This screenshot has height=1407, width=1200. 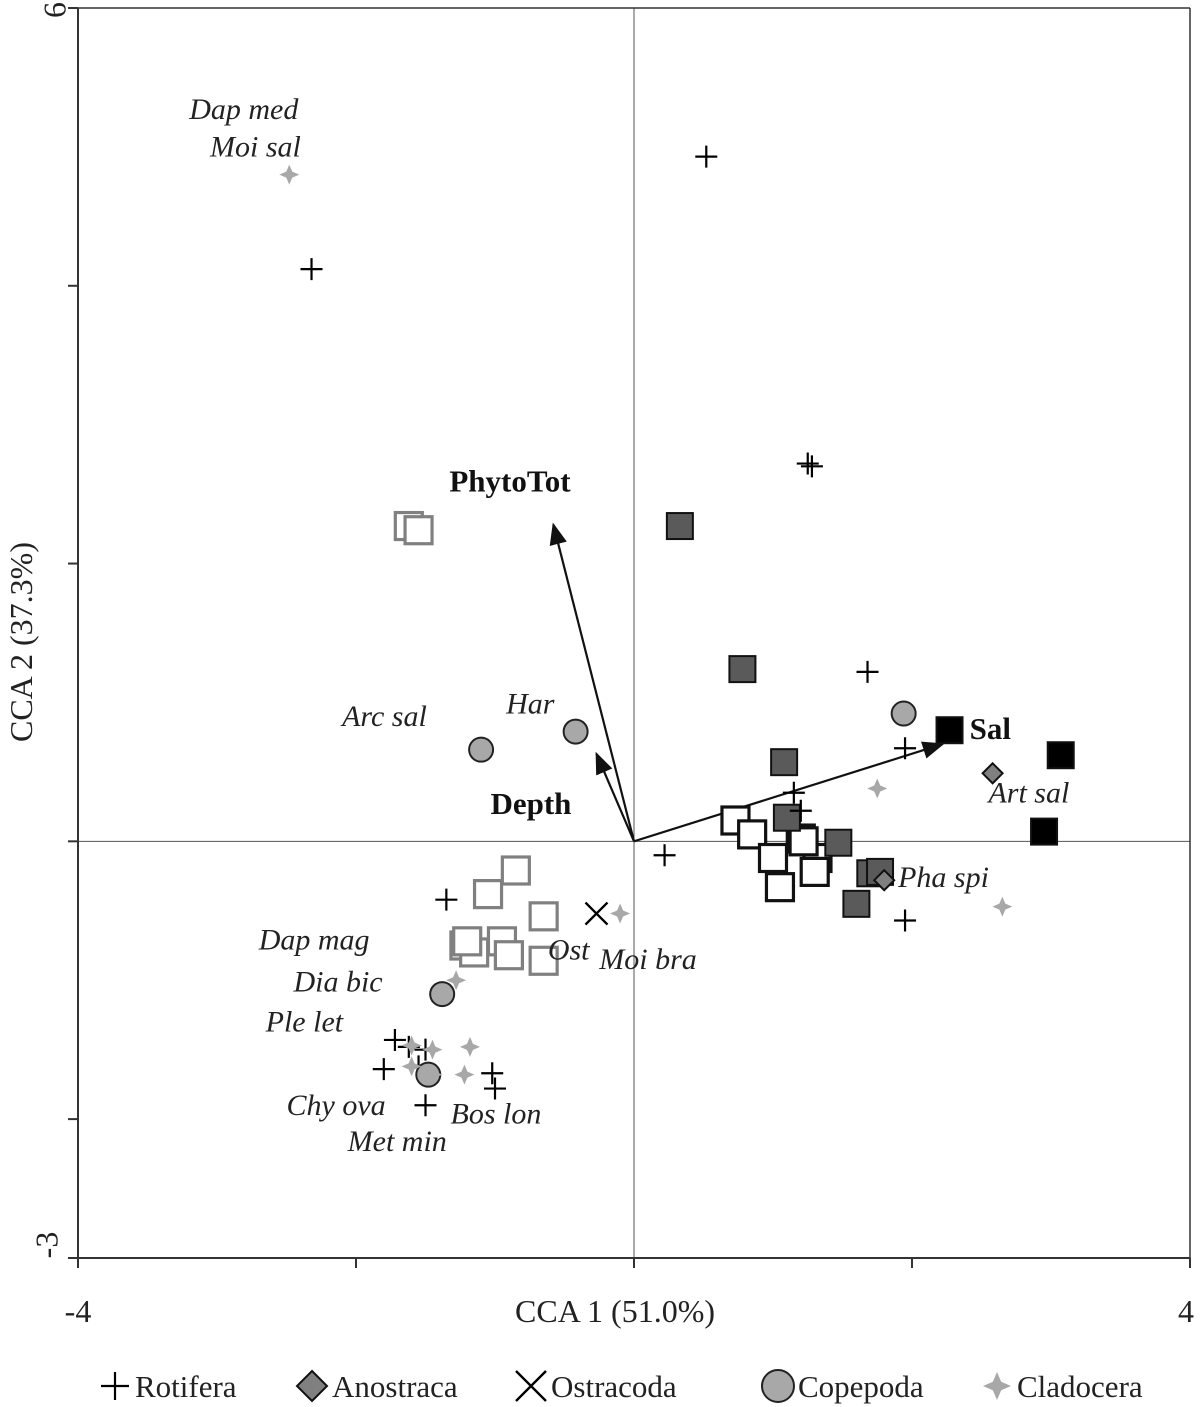 What do you see at coordinates (778, 1386) in the screenshot?
I see `legend-copepoda-marker` at bounding box center [778, 1386].